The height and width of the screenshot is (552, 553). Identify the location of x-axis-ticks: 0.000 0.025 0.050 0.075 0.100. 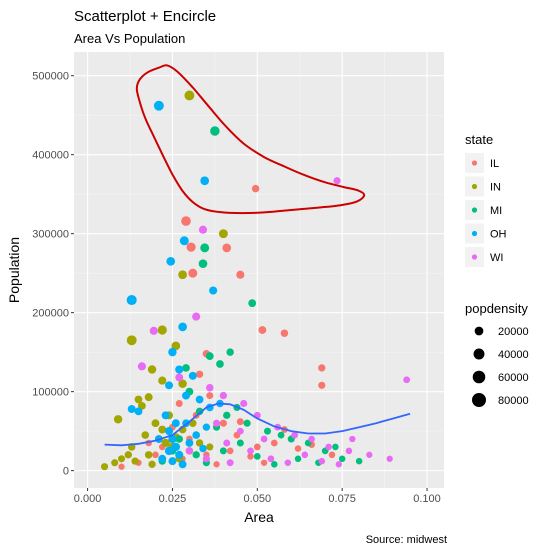
(257, 496).